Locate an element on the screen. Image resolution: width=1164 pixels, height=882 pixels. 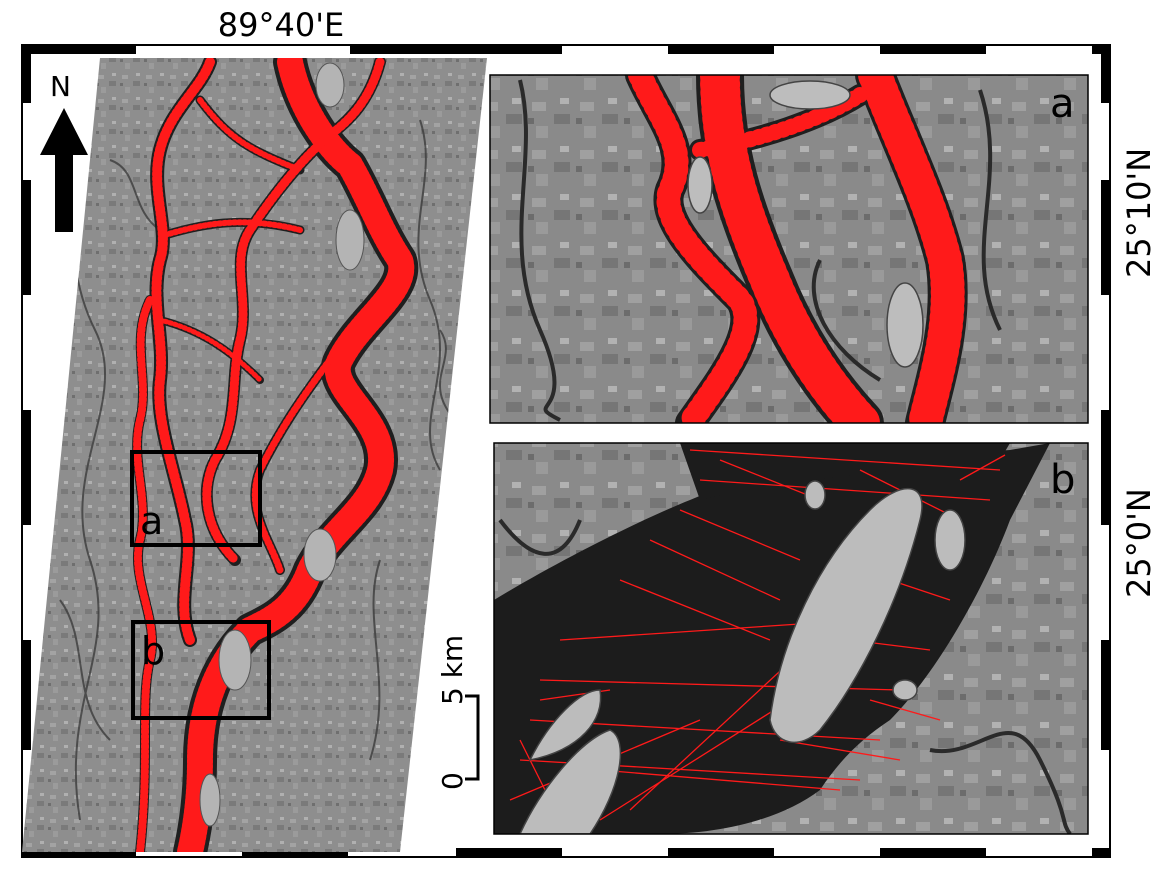
inset-panel-a-label: a is located at coordinates (1062, 104).